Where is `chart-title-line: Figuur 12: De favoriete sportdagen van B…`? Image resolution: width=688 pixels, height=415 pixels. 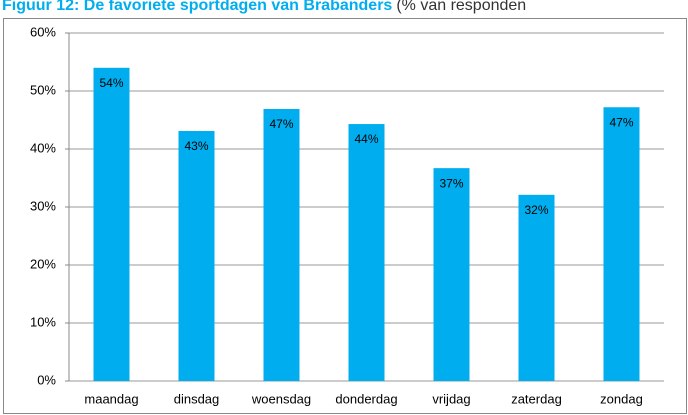 chart-title-line: Figuur 12: De favoriete sportdagen van B… is located at coordinates (264, 7).